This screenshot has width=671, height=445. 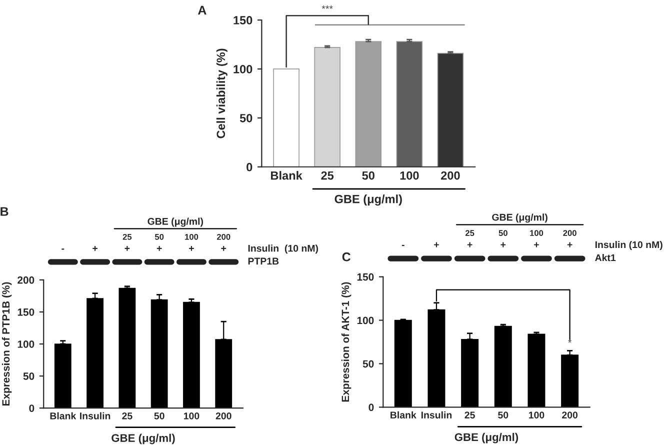 I want to click on chart-title: A, so click(x=202, y=10).